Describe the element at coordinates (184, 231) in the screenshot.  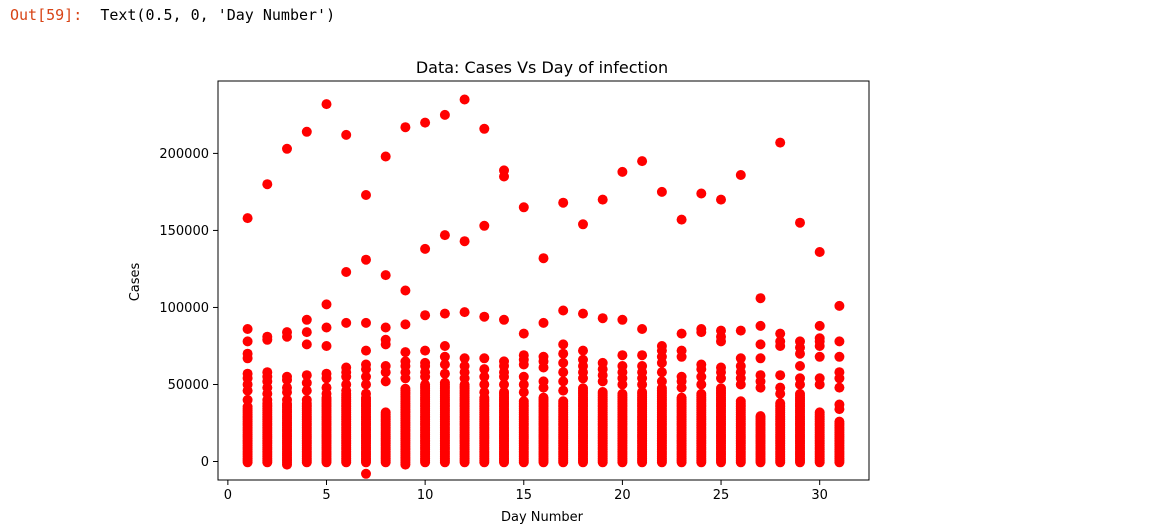
I see `y-tick-label: 150000` at that location.